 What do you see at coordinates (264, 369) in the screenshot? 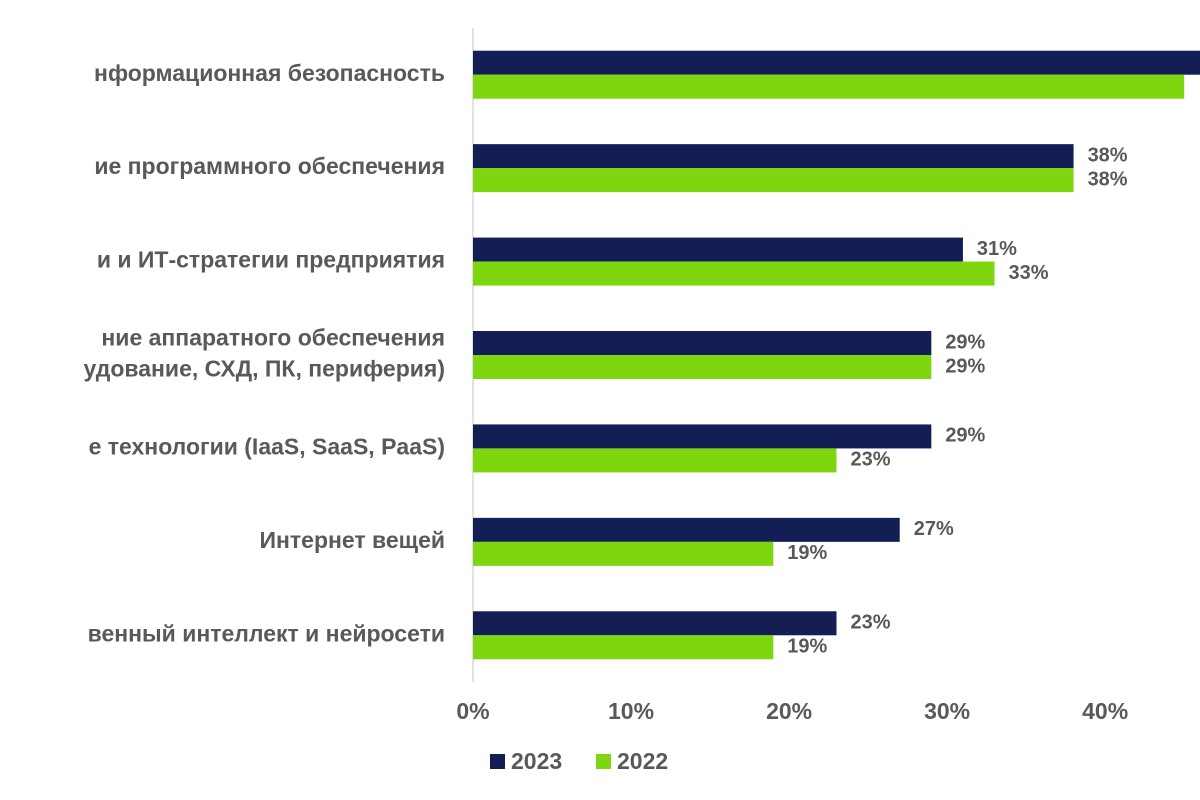
I see `category-label: удование, СХД, ПК, периферия)` at bounding box center [264, 369].